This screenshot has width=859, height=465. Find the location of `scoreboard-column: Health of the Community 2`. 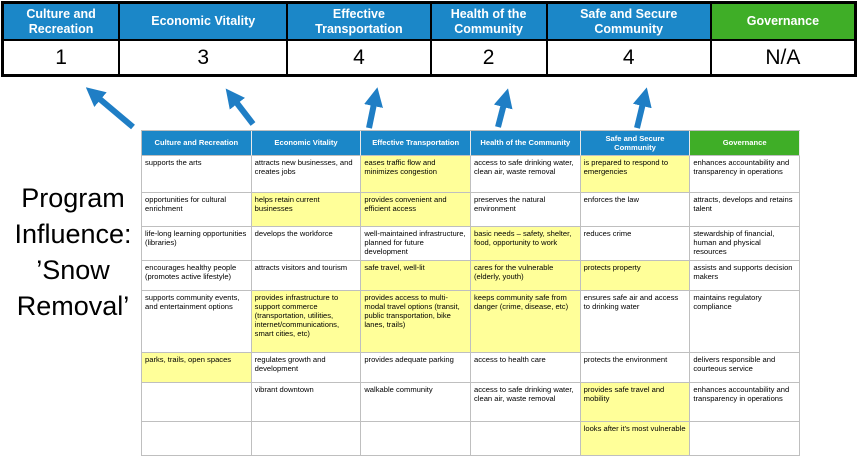

scoreboard-column: Health of the Community 2 is located at coordinates (488, 39).